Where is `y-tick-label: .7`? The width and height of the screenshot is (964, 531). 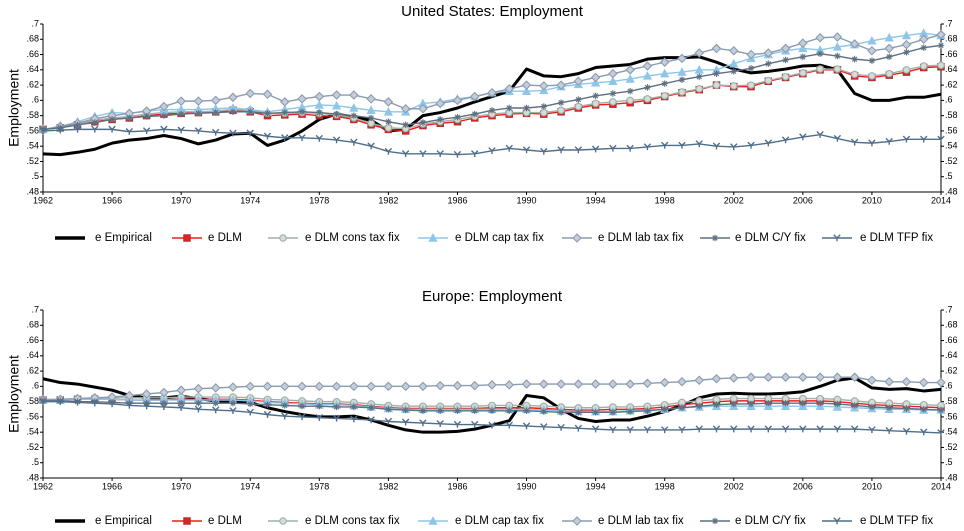
y-tick-label: .7 is located at coordinates (949, 309).